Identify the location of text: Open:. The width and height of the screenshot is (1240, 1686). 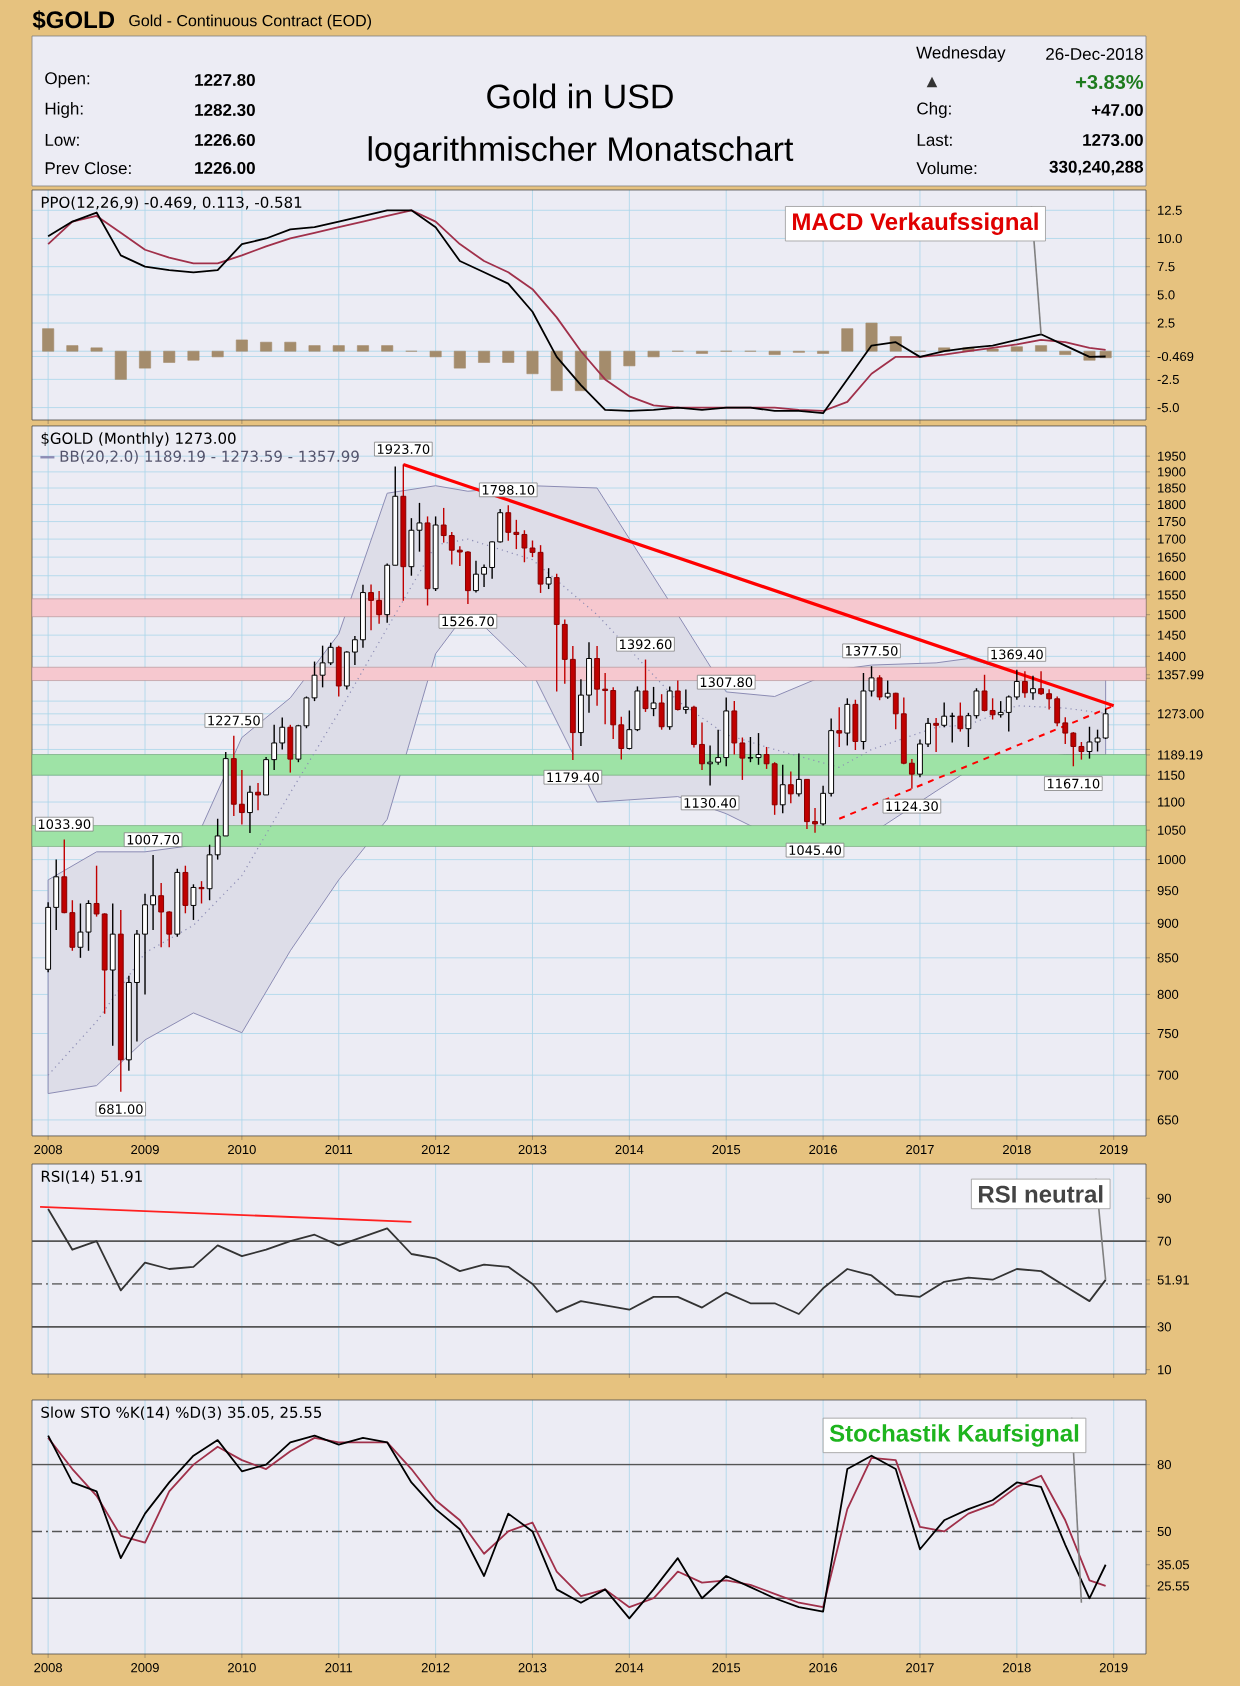
(67, 80).